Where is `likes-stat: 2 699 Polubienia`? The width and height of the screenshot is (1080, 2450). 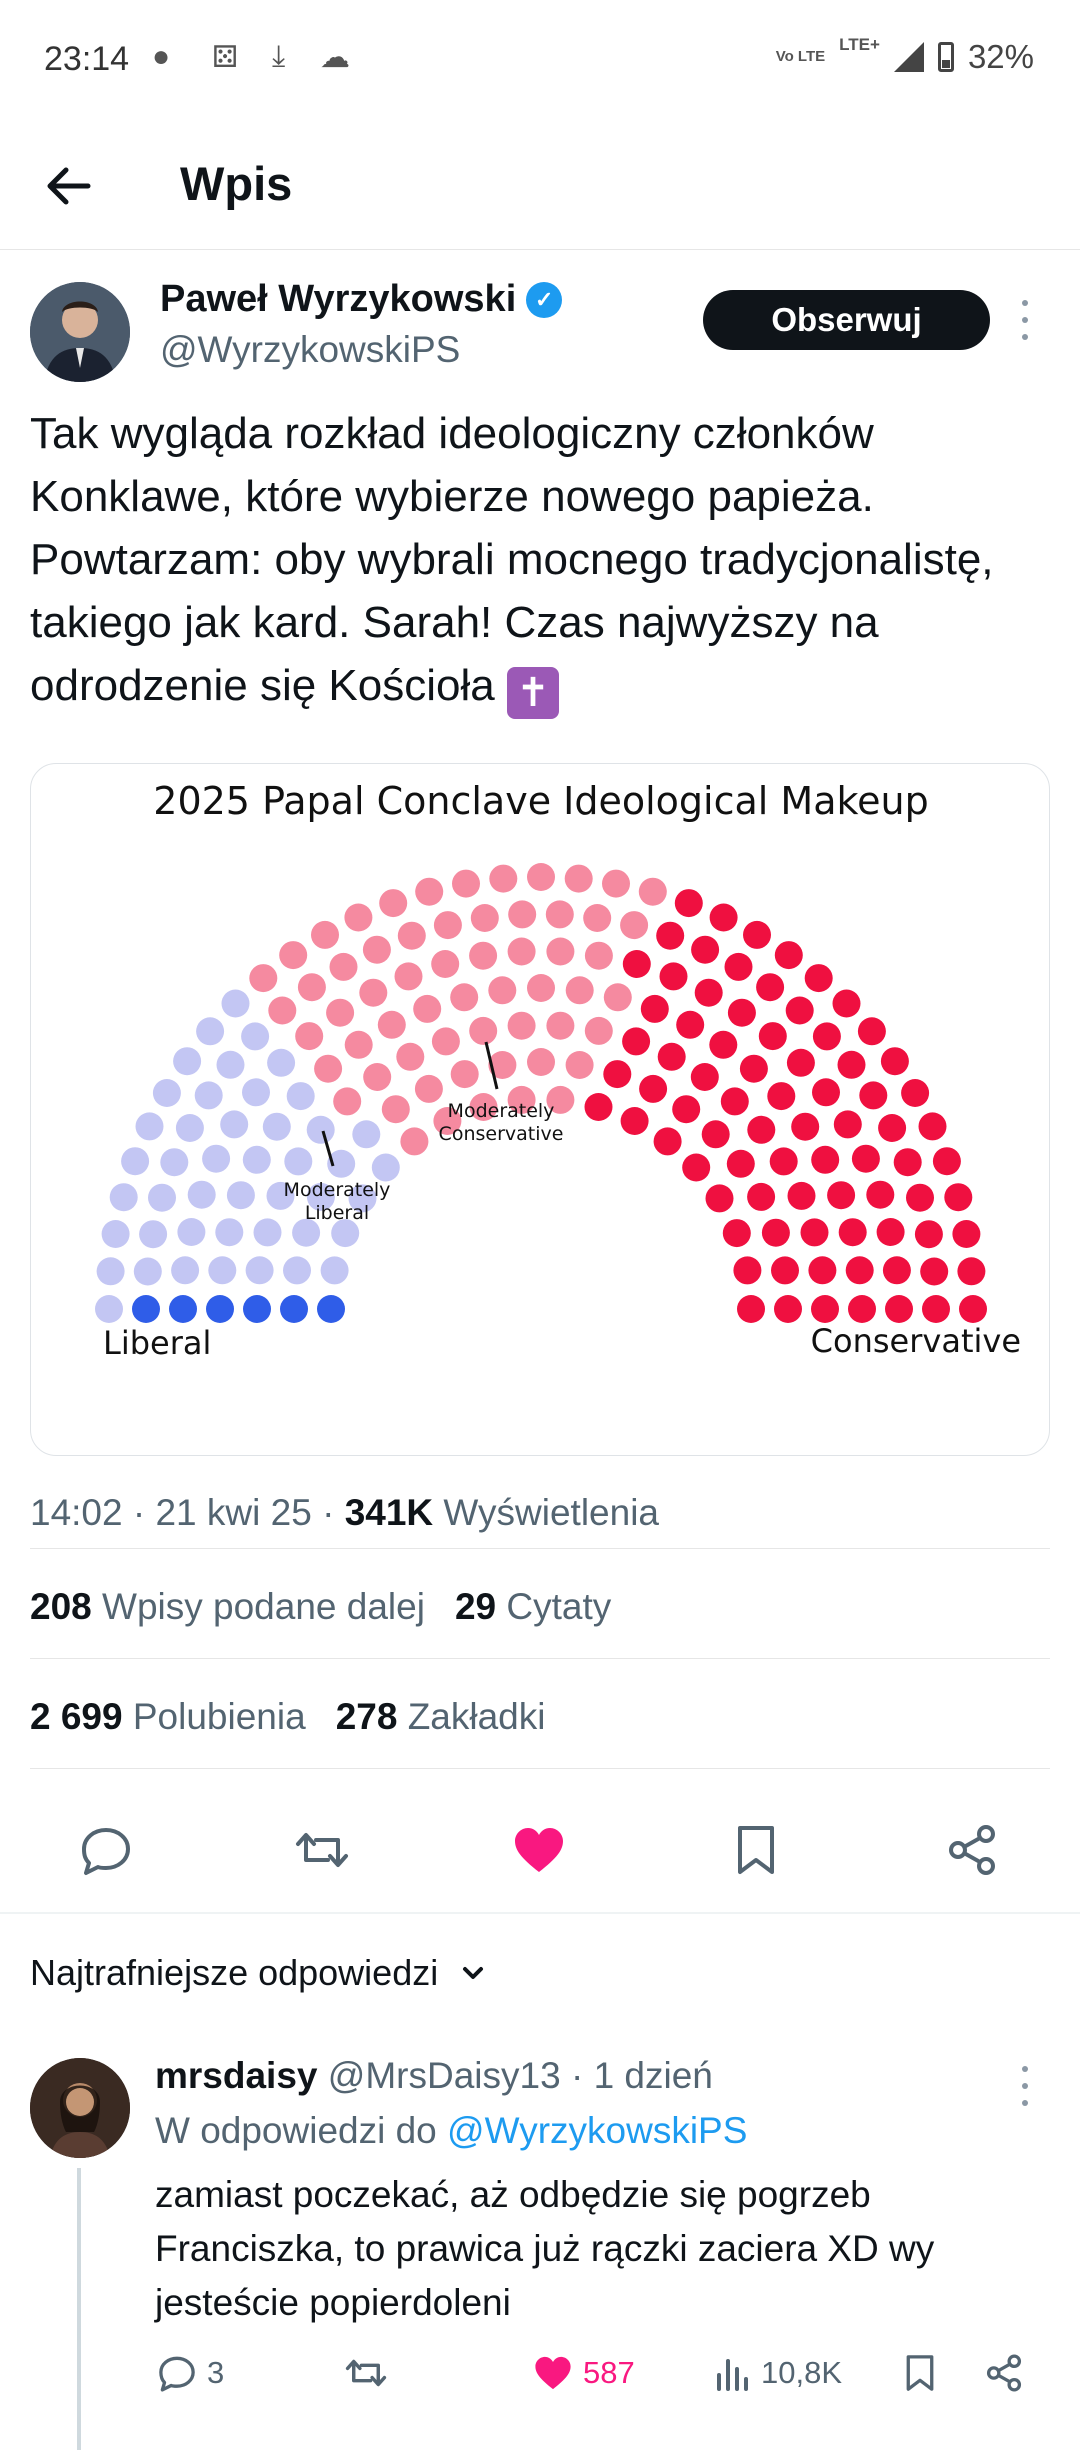 likes-stat: 2 699 Polubienia is located at coordinates (168, 1716).